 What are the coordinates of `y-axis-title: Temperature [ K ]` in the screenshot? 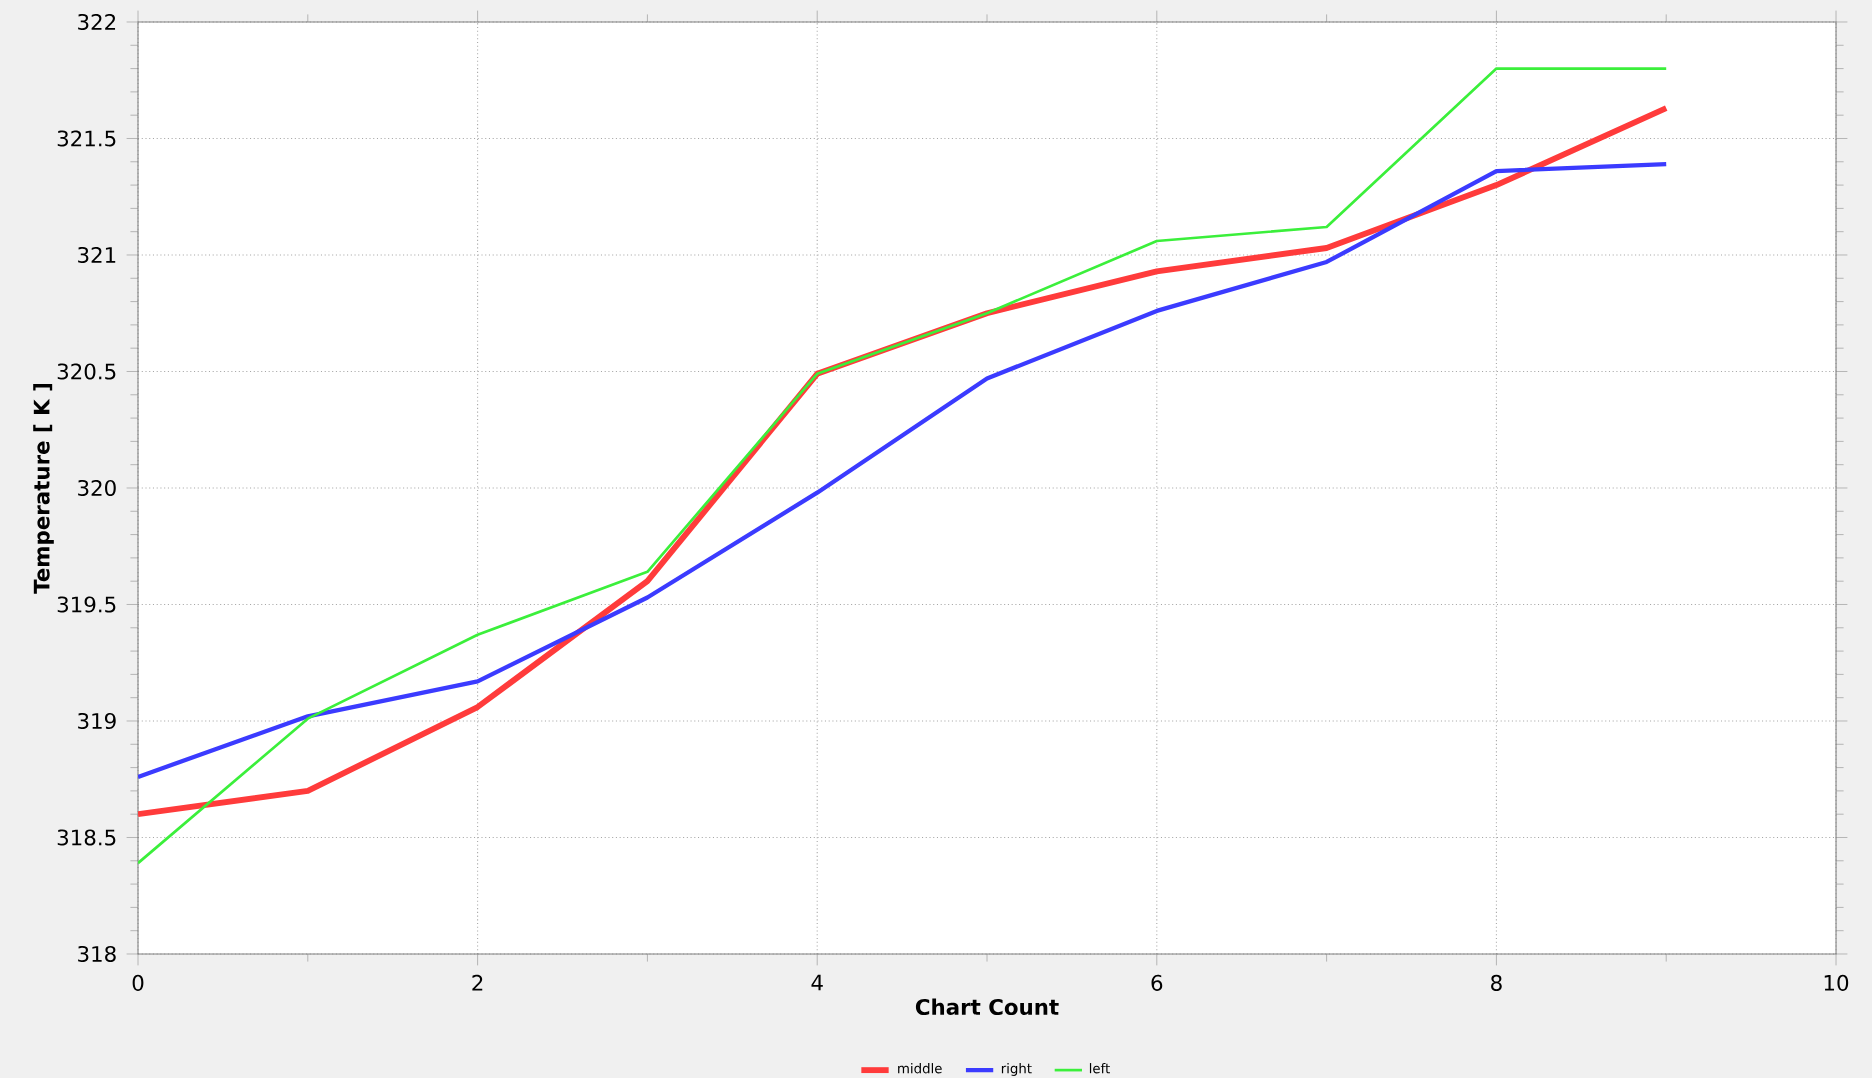 It's located at (43, 489).